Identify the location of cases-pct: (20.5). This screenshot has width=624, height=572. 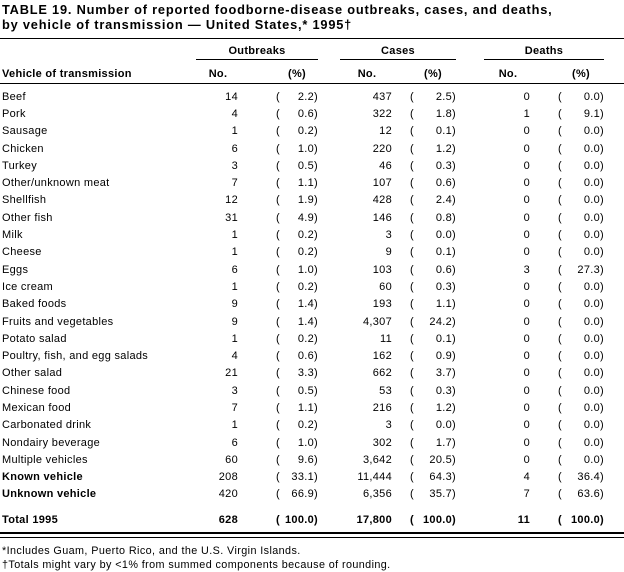
(433, 460).